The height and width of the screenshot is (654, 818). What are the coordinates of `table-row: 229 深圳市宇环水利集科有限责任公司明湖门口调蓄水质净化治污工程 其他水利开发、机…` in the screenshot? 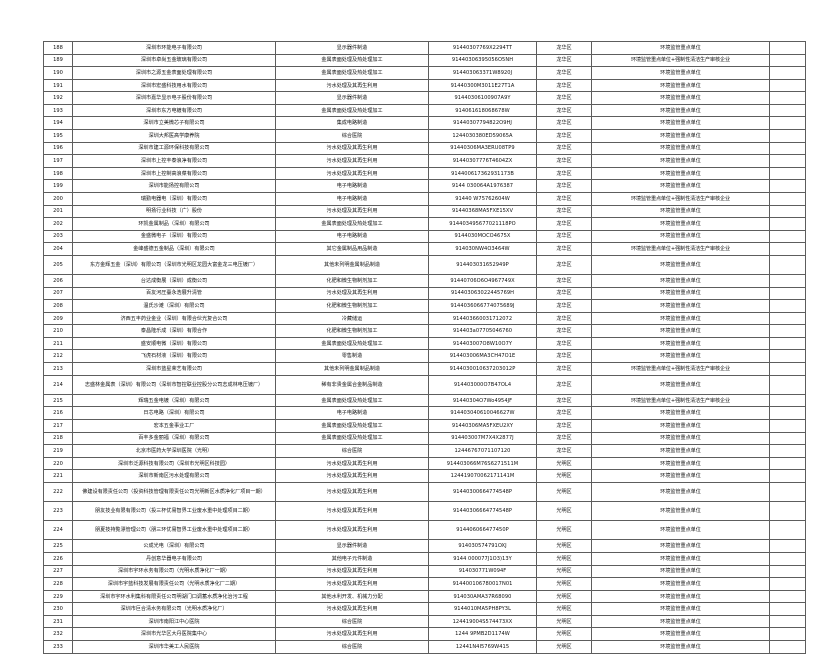 It's located at (424, 596).